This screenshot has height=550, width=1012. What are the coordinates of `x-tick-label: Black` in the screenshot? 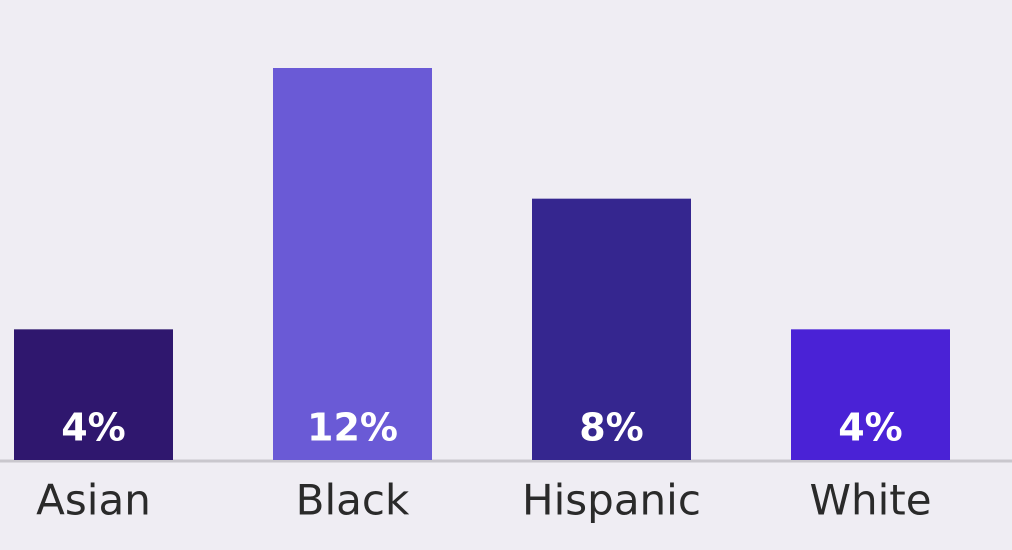 It's located at (353, 500).